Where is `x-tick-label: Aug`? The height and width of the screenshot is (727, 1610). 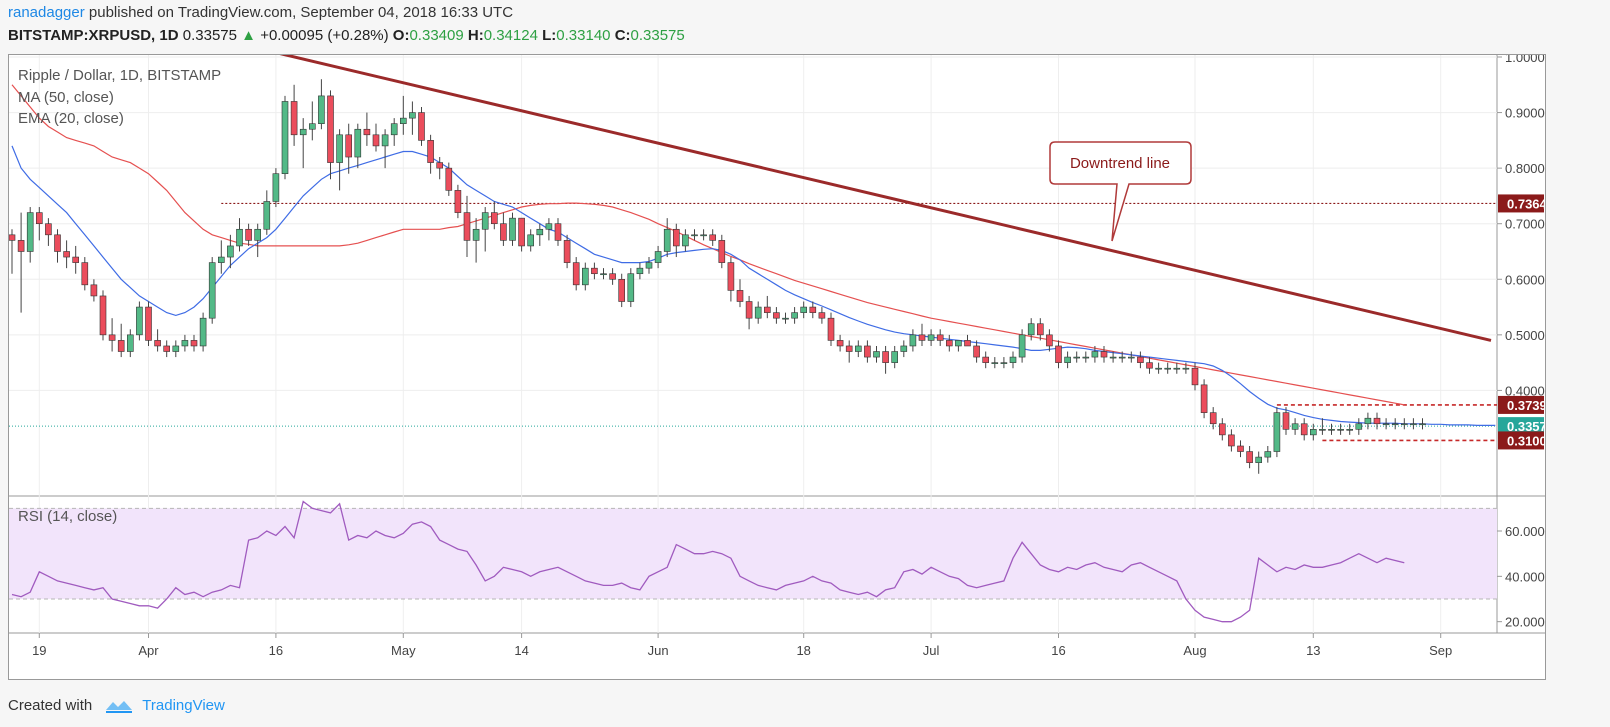
x-tick-label: Aug is located at coordinates (1194, 650).